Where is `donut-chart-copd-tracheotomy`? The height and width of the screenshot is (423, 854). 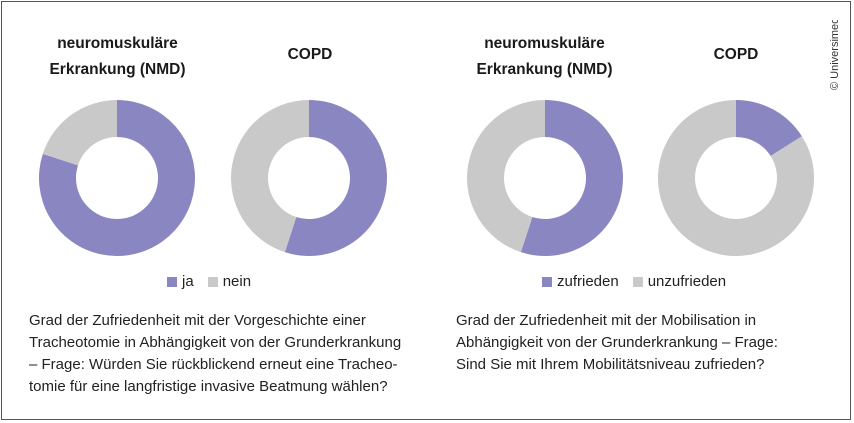 donut-chart-copd-tracheotomy is located at coordinates (309, 178).